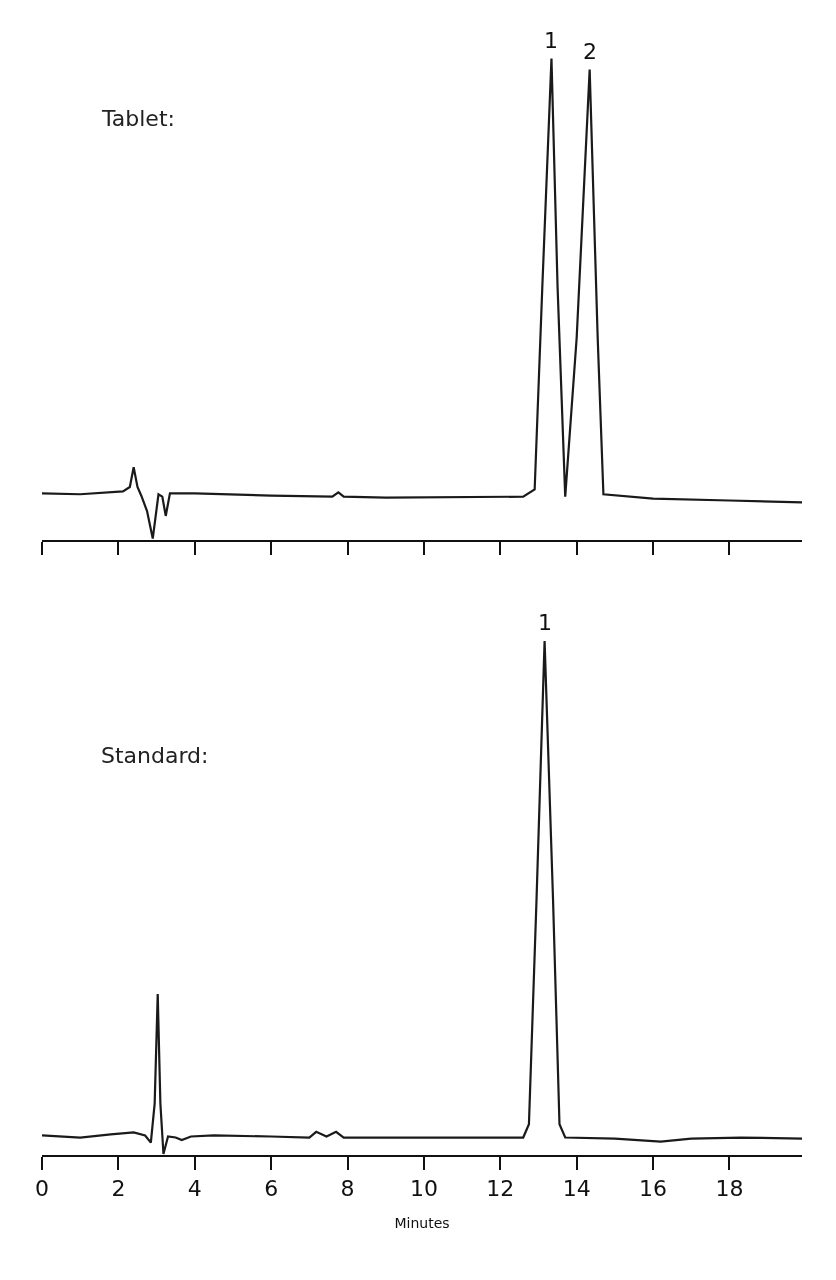  What do you see at coordinates (271, 1189) in the screenshot?
I see `x-tick-label: 6` at bounding box center [271, 1189].